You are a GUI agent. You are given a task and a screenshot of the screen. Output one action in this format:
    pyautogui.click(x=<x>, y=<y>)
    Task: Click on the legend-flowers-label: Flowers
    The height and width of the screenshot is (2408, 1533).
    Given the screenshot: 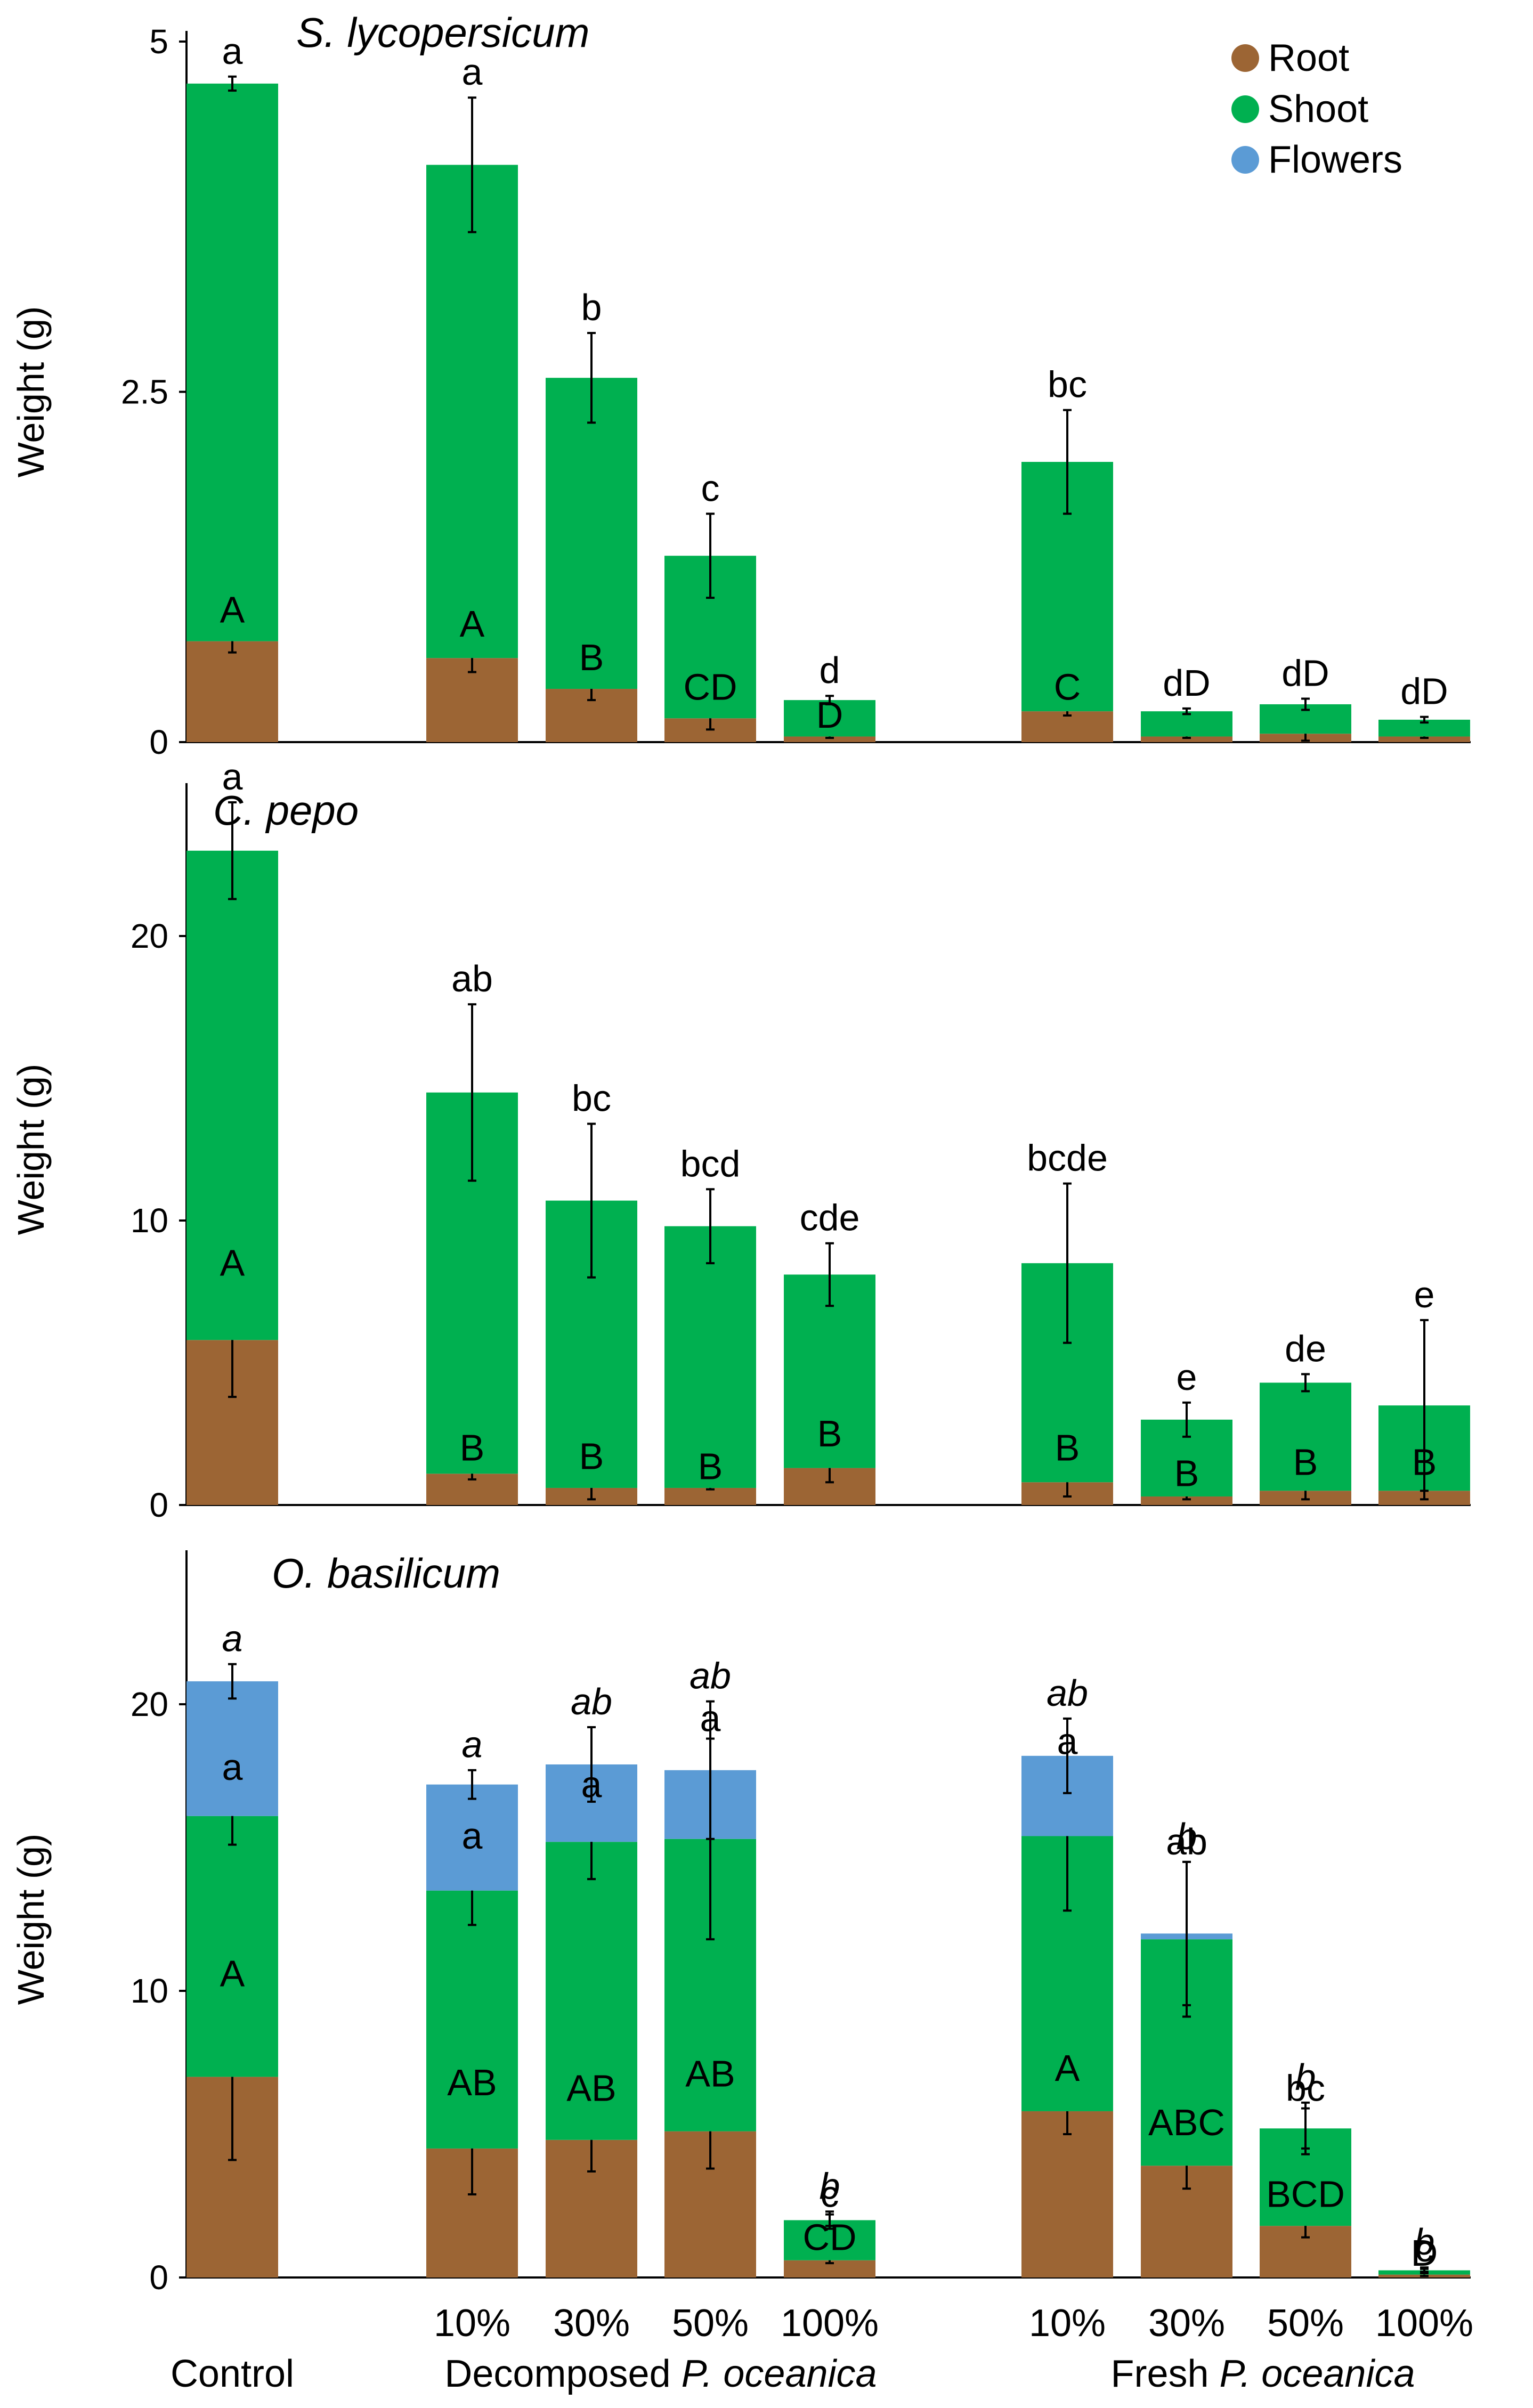 What is the action you would take?
    pyautogui.click(x=1335, y=160)
    